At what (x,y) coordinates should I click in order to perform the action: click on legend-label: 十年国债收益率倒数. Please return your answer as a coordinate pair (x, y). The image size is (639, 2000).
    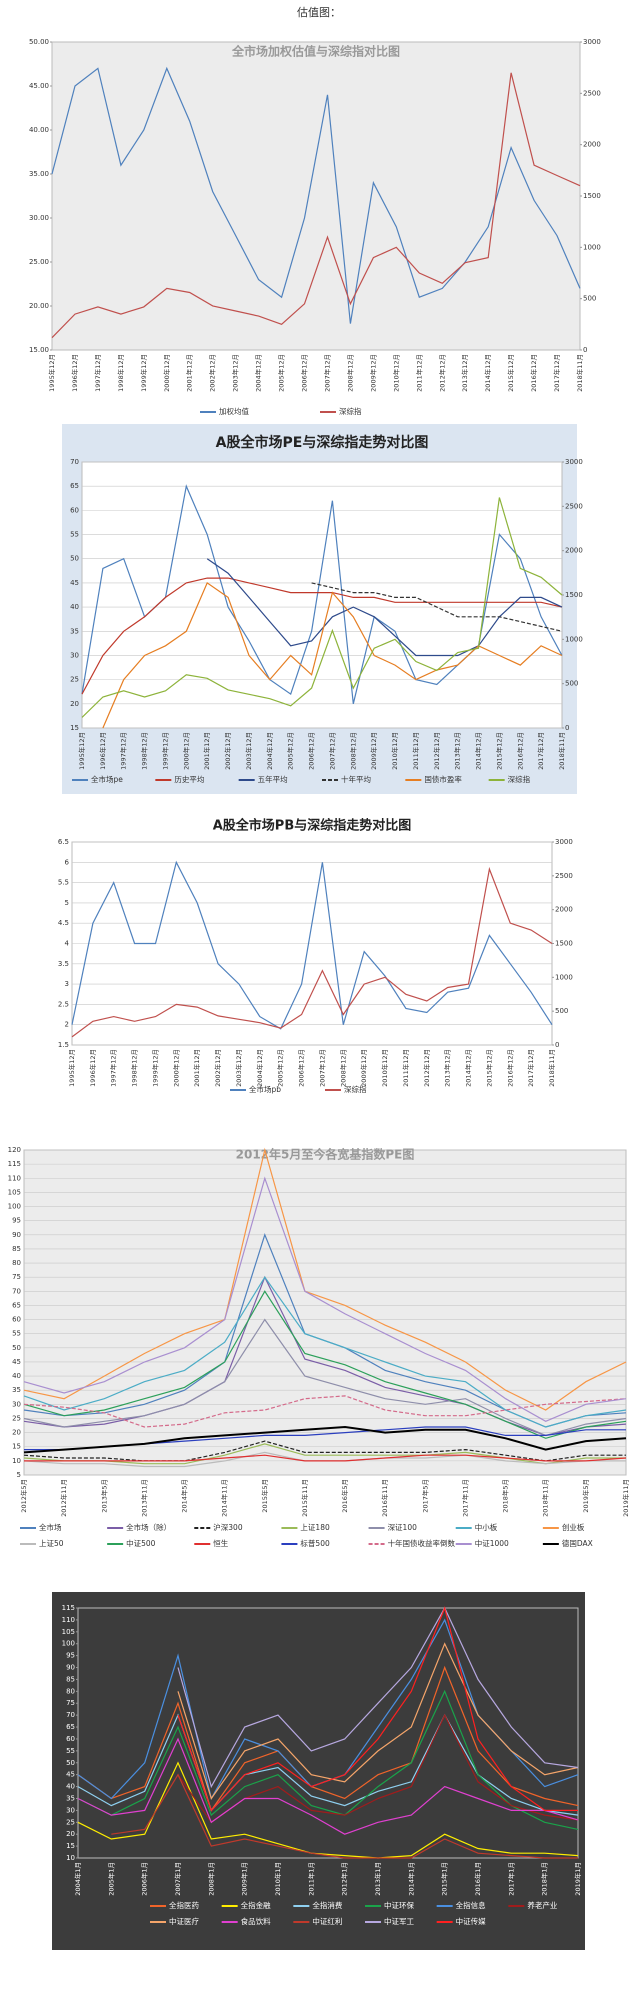
    Looking at the image, I should click on (422, 1543).